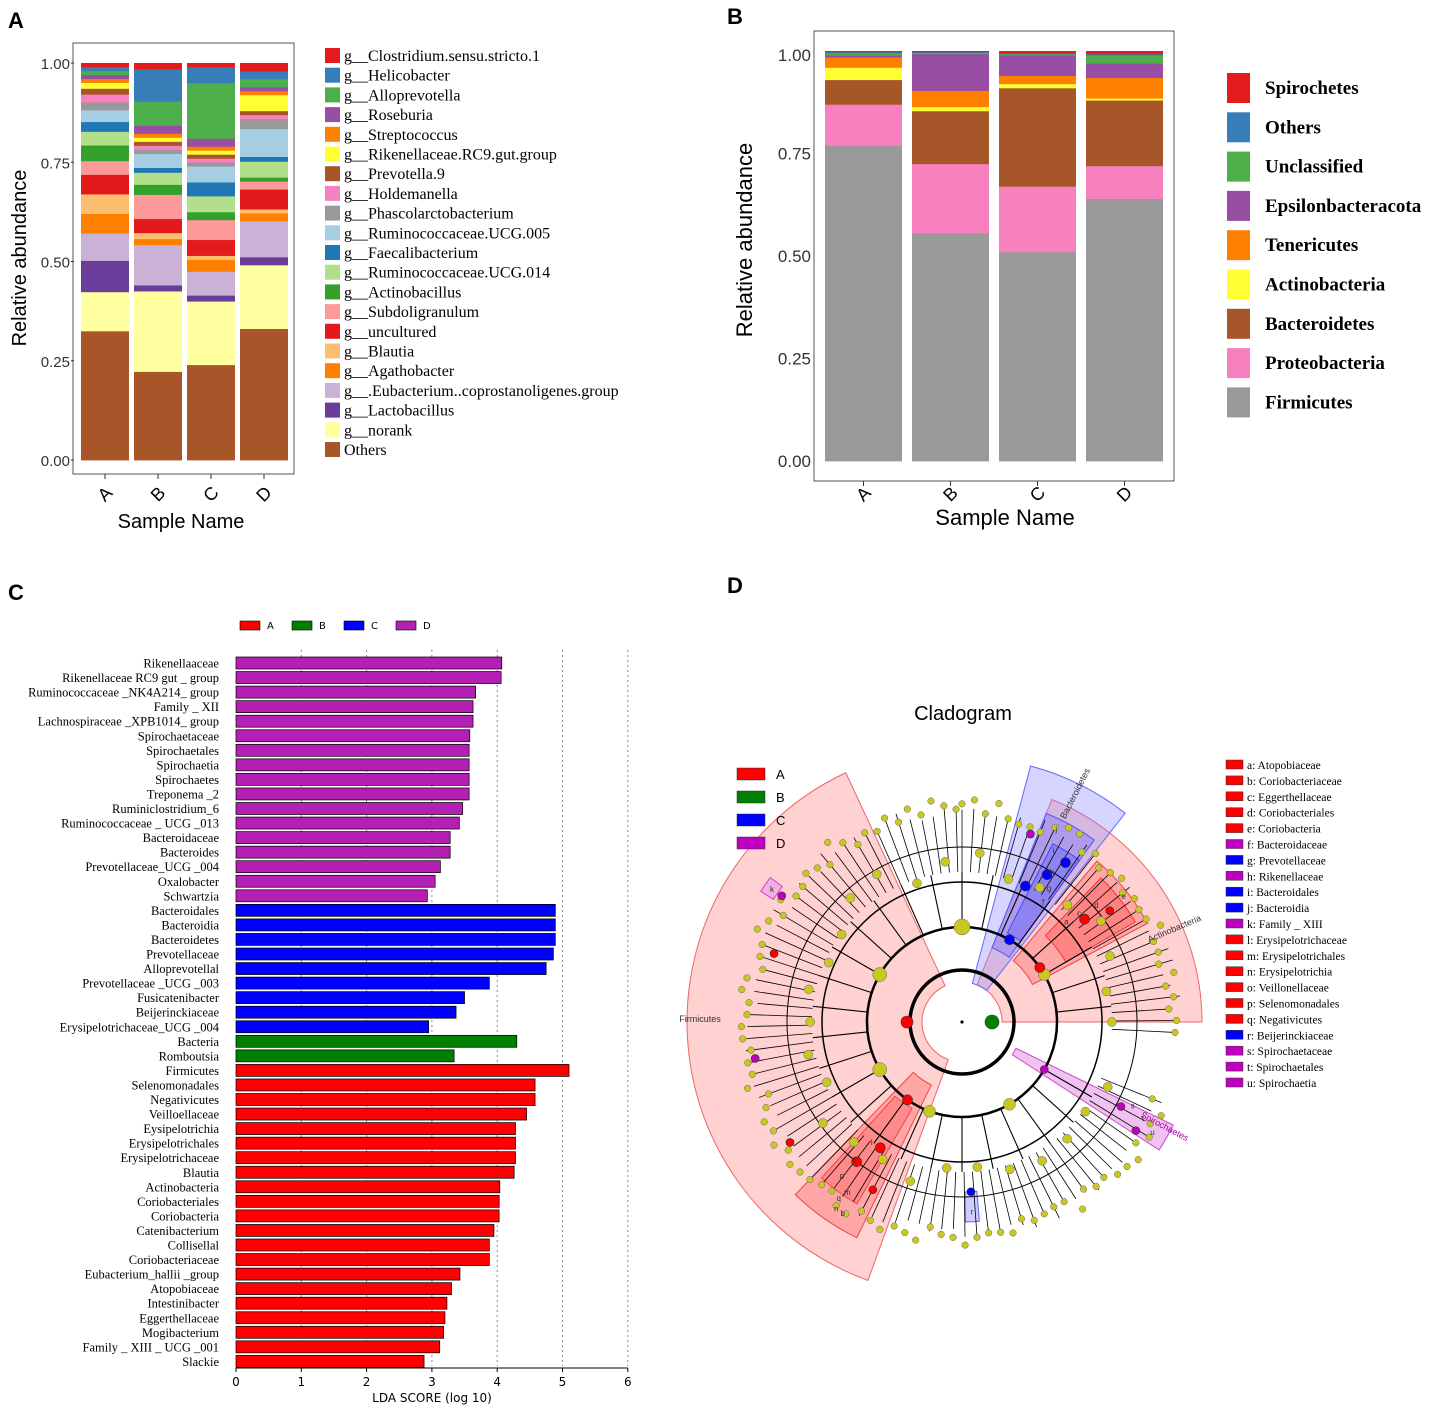  Describe the element at coordinates (178, 1013) in the screenshot. I see `chart-c-bar-label: Beijerinckiaceae` at that location.